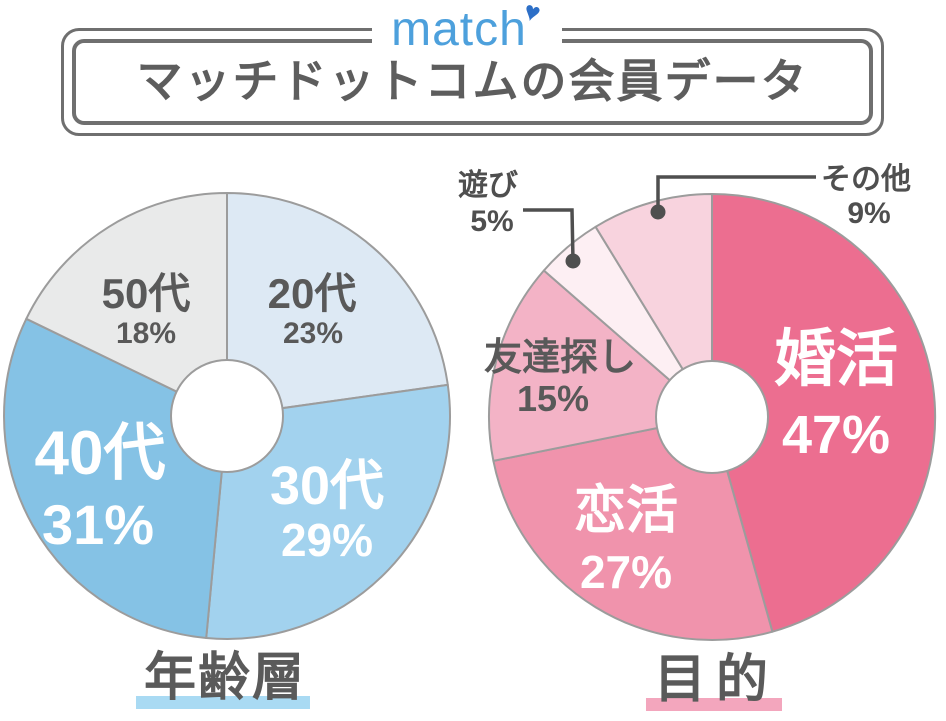 The image size is (946, 721). I want to click on purpose-caption-text: 目的, so click(716, 680).